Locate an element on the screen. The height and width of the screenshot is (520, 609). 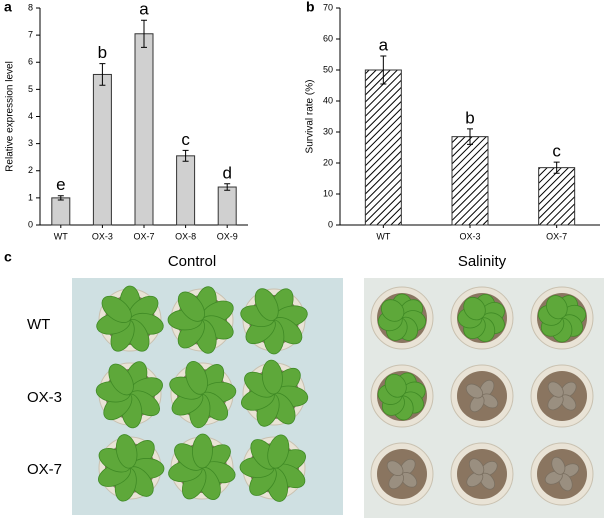
y-axis-label: Relative expression level is located at coordinates (10, 116).